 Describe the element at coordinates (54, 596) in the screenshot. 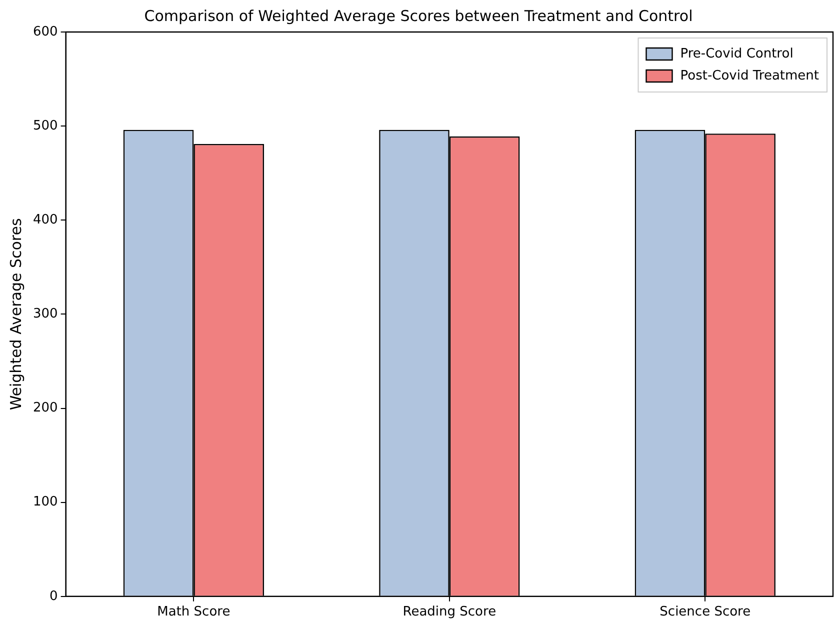

I see `y-tick-label: 0` at that location.